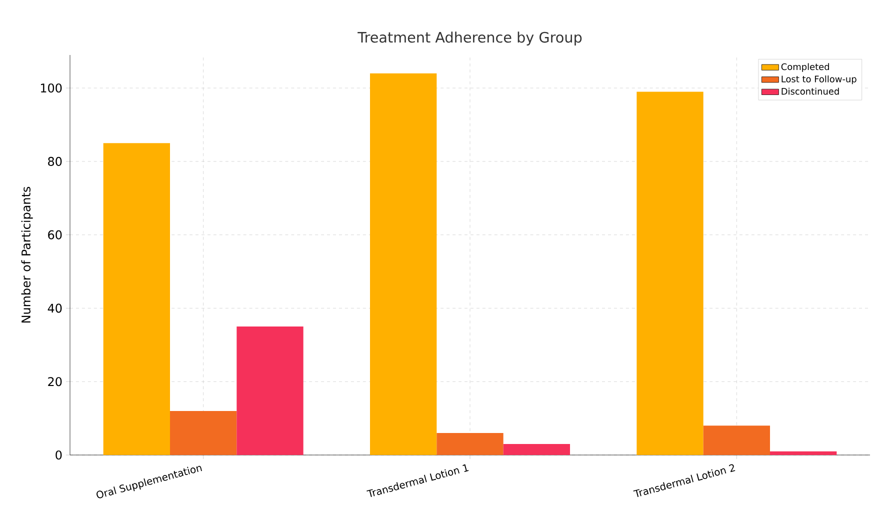 Image resolution: width=884 pixels, height=527 pixels. Describe the element at coordinates (470, 39) in the screenshot. I see `chart-title: Treatment Adherence by Group` at that location.